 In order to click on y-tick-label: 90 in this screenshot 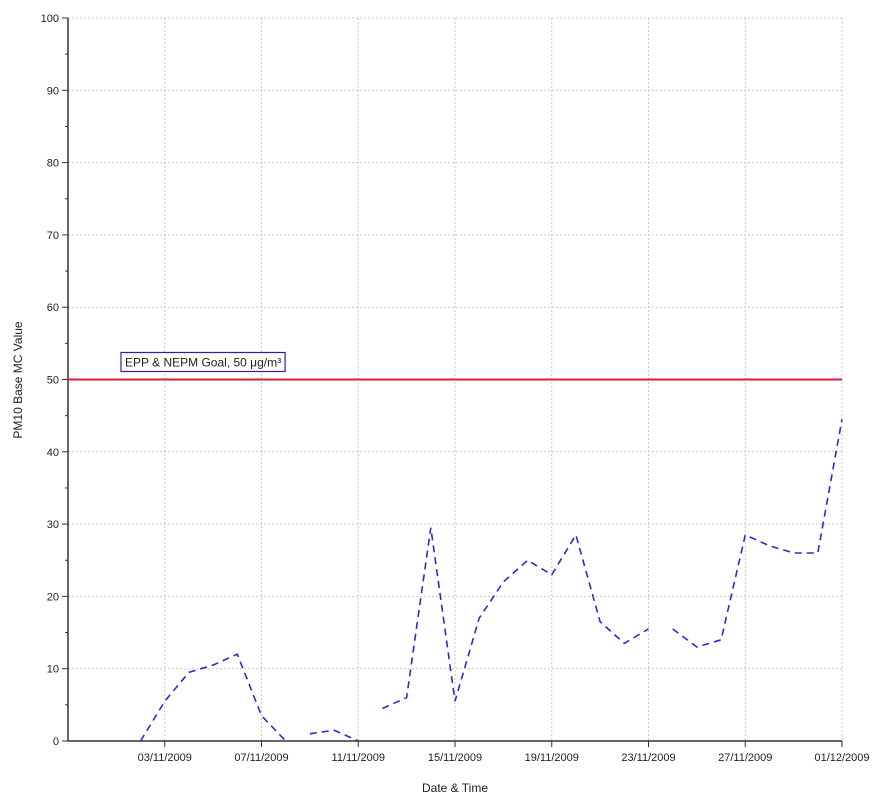, I will do `click(53, 91)`.